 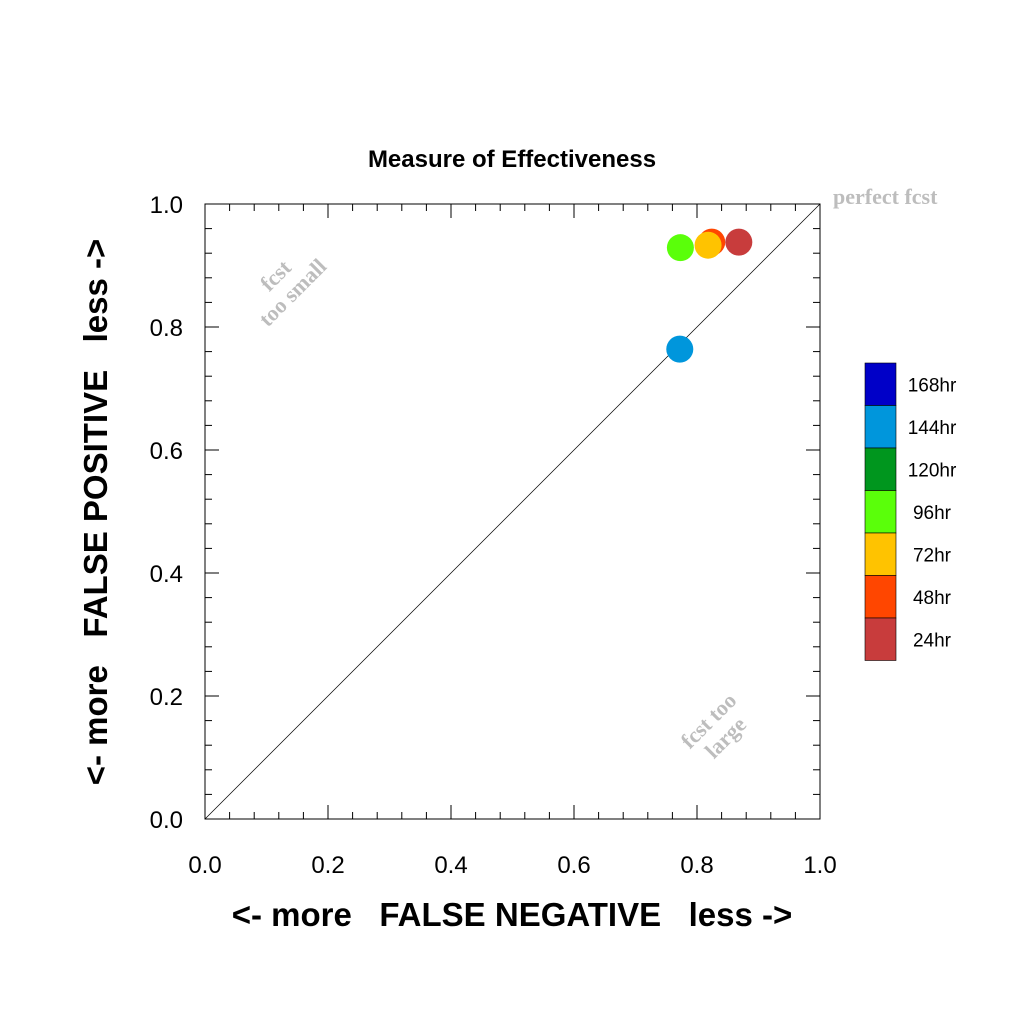 I want to click on legend-label-120hr: 120hr, so click(x=932, y=470).